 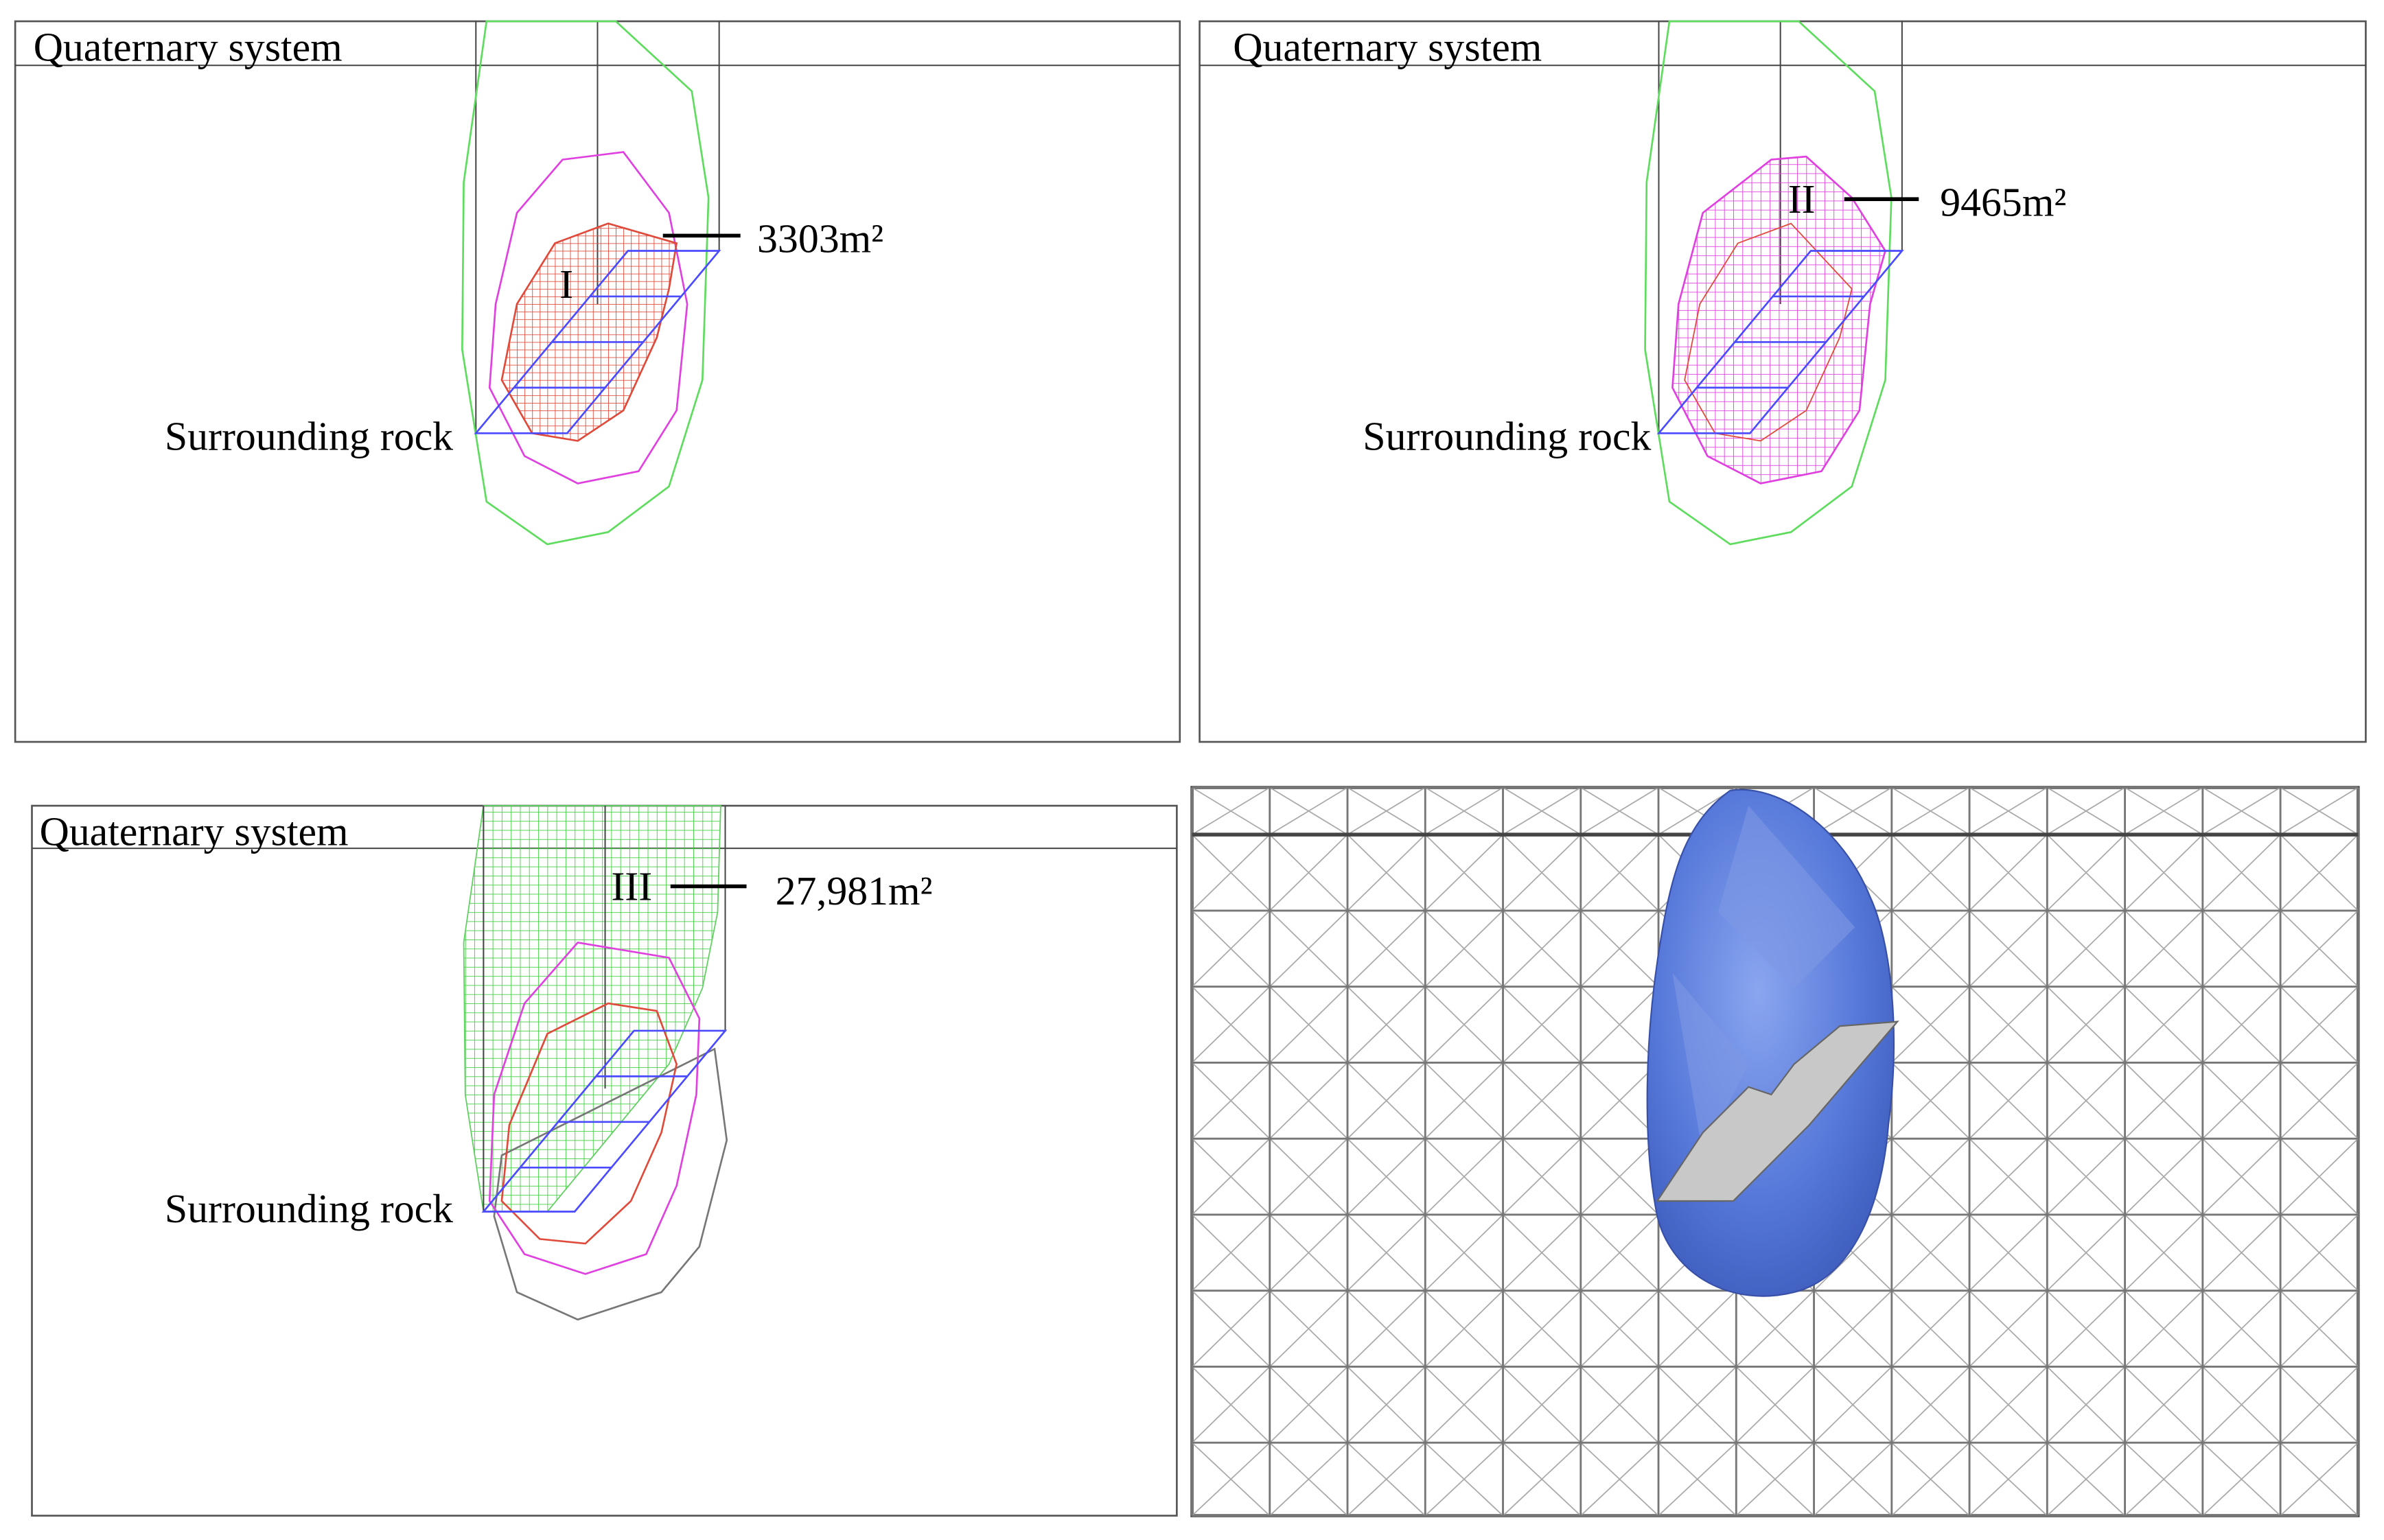 What do you see at coordinates (1777, 1111) in the screenshot?
I see `ore-mesh-plate` at bounding box center [1777, 1111].